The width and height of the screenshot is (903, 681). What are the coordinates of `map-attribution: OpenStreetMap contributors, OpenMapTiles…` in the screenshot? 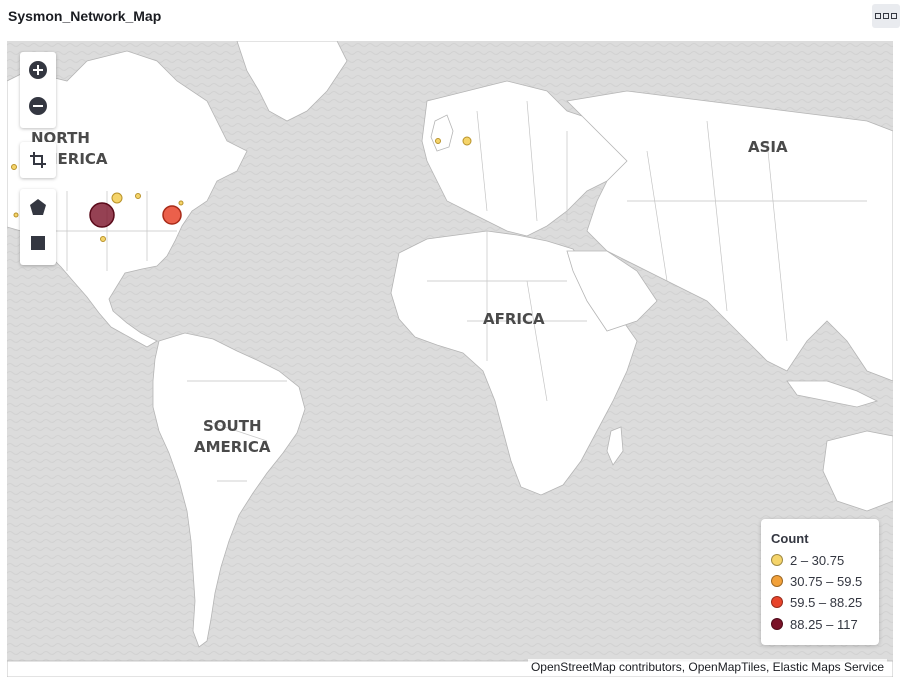 It's located at (707, 667).